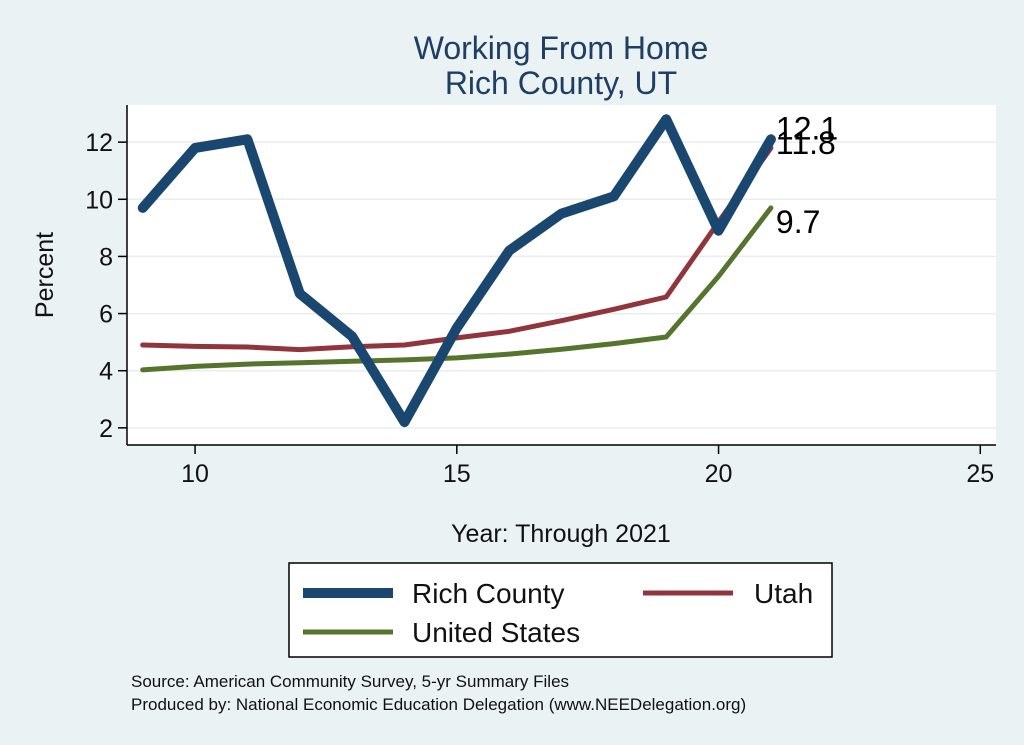 The width and height of the screenshot is (1024, 745). Describe the element at coordinates (980, 474) in the screenshot. I see `x-tick-label: 25` at that location.